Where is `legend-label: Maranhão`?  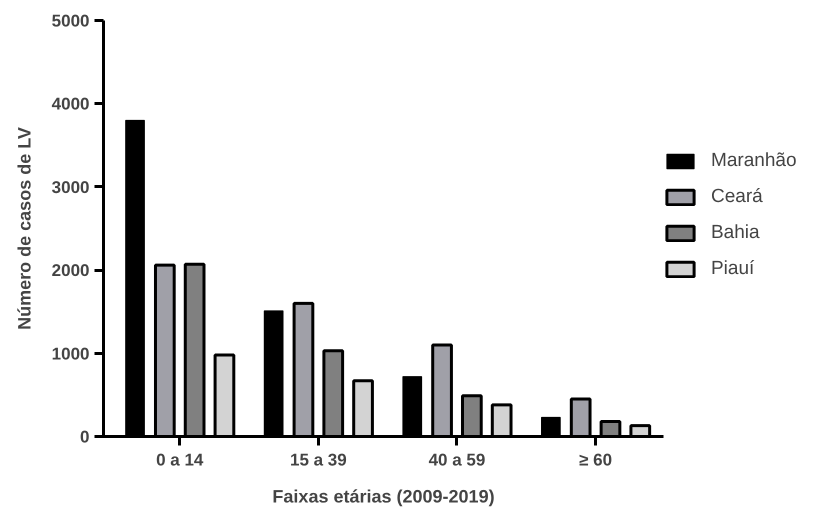
legend-label: Maranhão is located at coordinates (754, 161).